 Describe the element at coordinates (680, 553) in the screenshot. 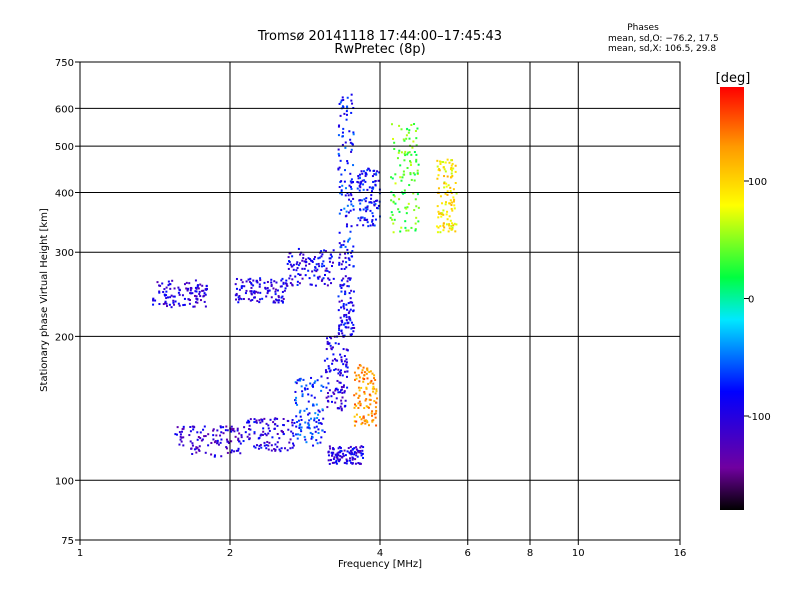

I see `x-tick-label: 16` at that location.